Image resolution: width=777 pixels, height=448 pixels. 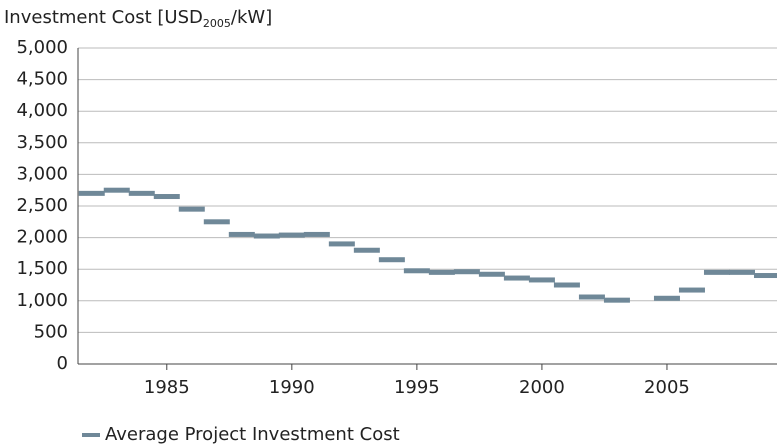 I want to click on label-text: Investment Cost [USD, so click(x=103, y=17).